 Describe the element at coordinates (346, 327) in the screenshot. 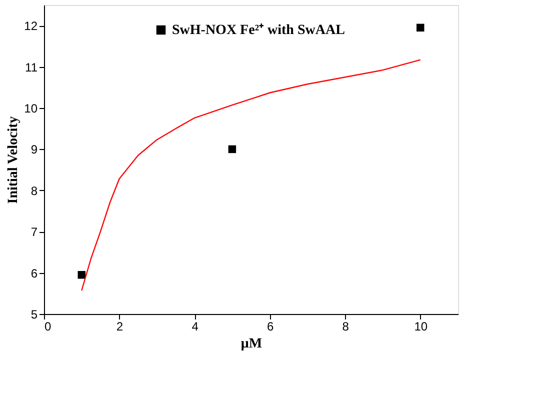

I see `x-tick-label: 8` at that location.